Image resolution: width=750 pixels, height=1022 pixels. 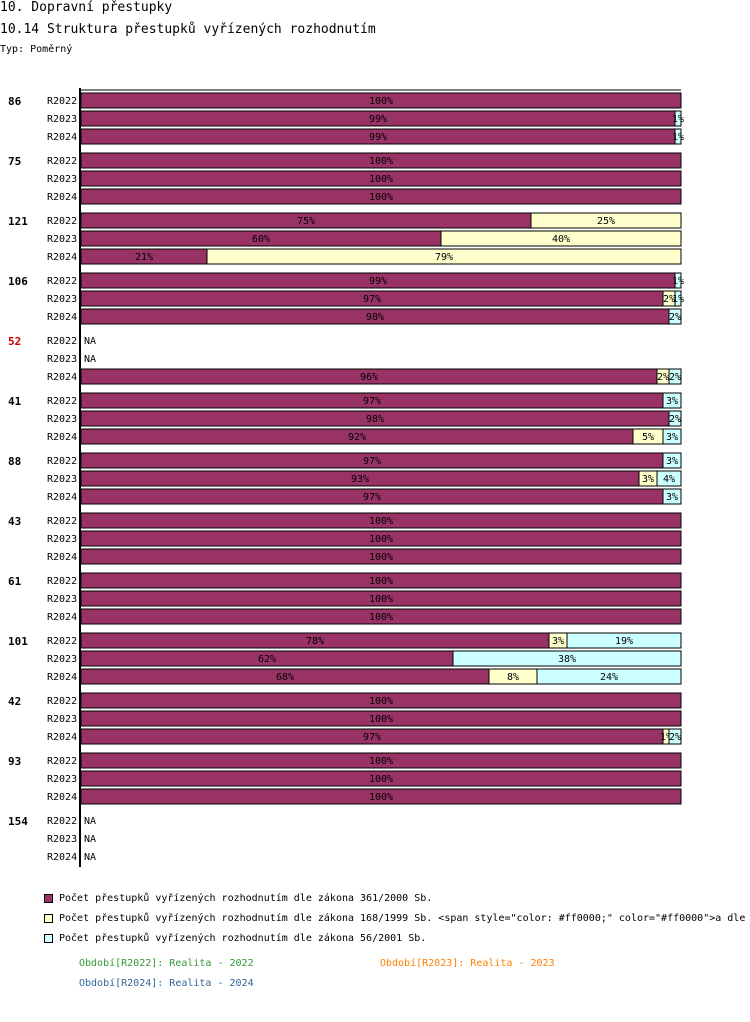 What do you see at coordinates (144, 257) in the screenshot?
I see `bar-data-label: 21%` at bounding box center [144, 257].